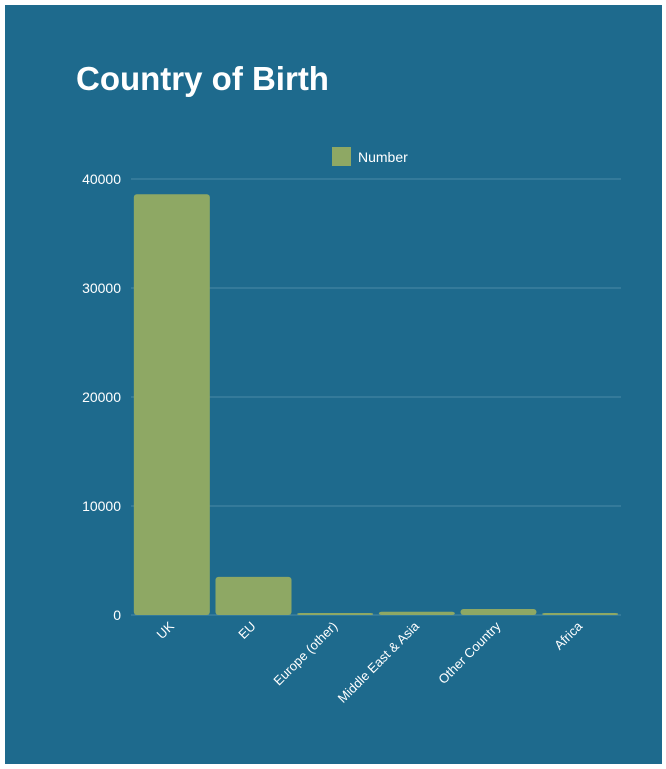 The width and height of the screenshot is (666, 769). Describe the element at coordinates (383, 157) in the screenshot. I see `legend-label: Number` at that location.